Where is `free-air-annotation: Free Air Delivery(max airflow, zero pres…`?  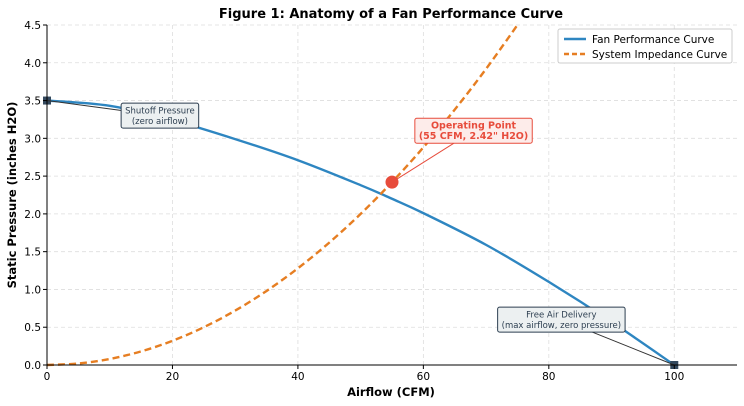
free-air-annotation: Free Air Delivery(max airflow, zero pres… is located at coordinates (586, 336).